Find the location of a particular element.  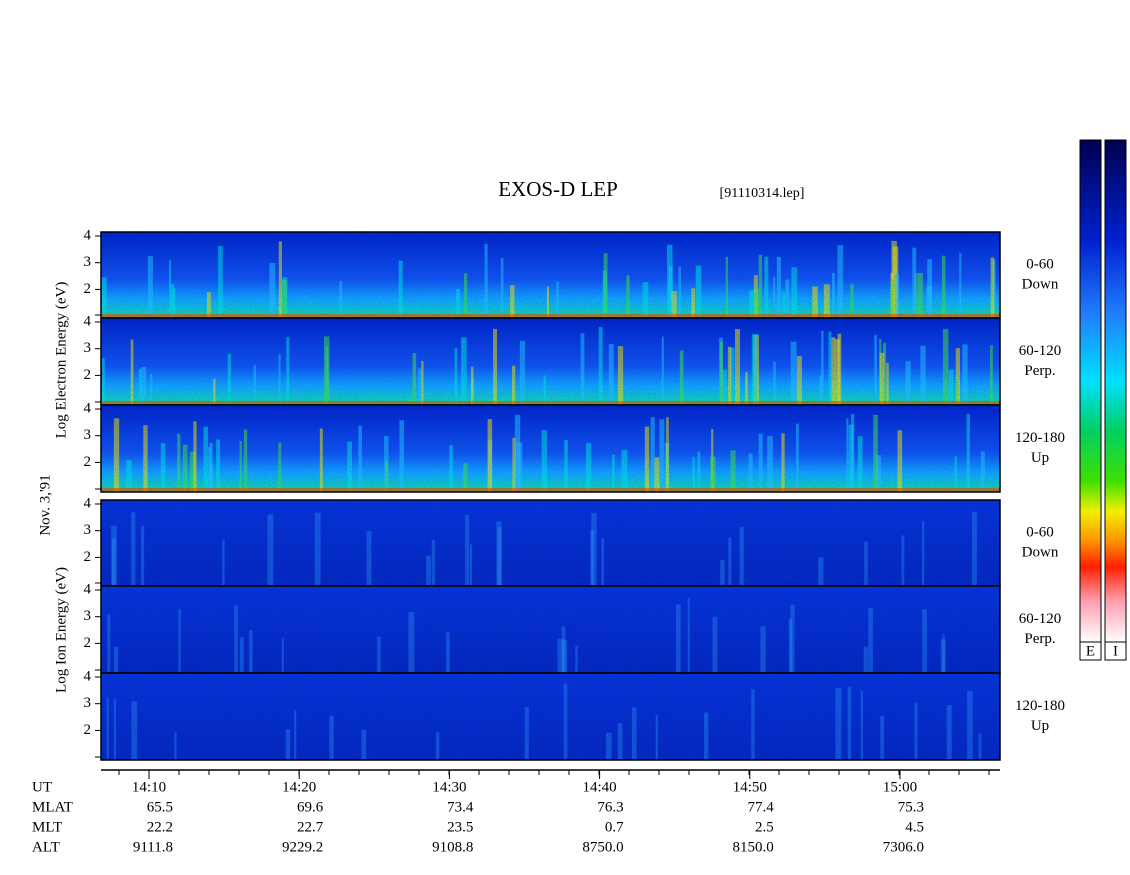

time-tick-label: 14:40 is located at coordinates (600, 787).